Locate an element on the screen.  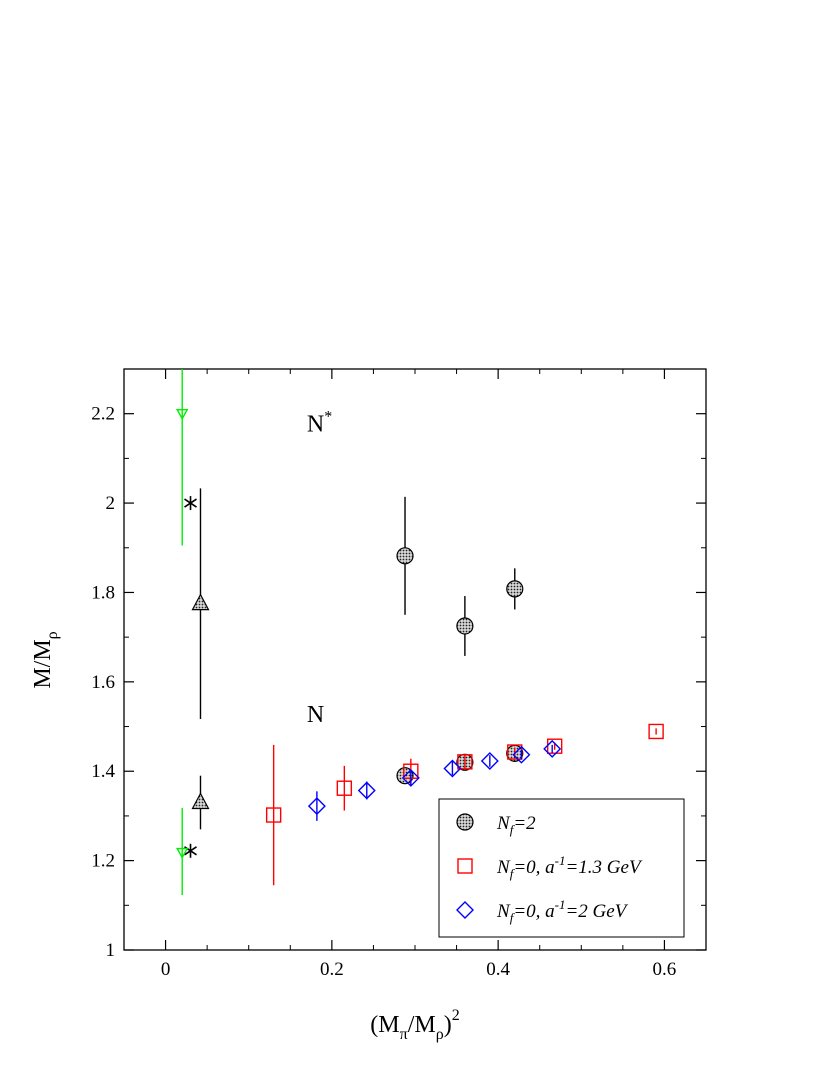
legend-entry-nf0-2: Nf=0, a-1=2 GeV is located at coordinates (562, 911).